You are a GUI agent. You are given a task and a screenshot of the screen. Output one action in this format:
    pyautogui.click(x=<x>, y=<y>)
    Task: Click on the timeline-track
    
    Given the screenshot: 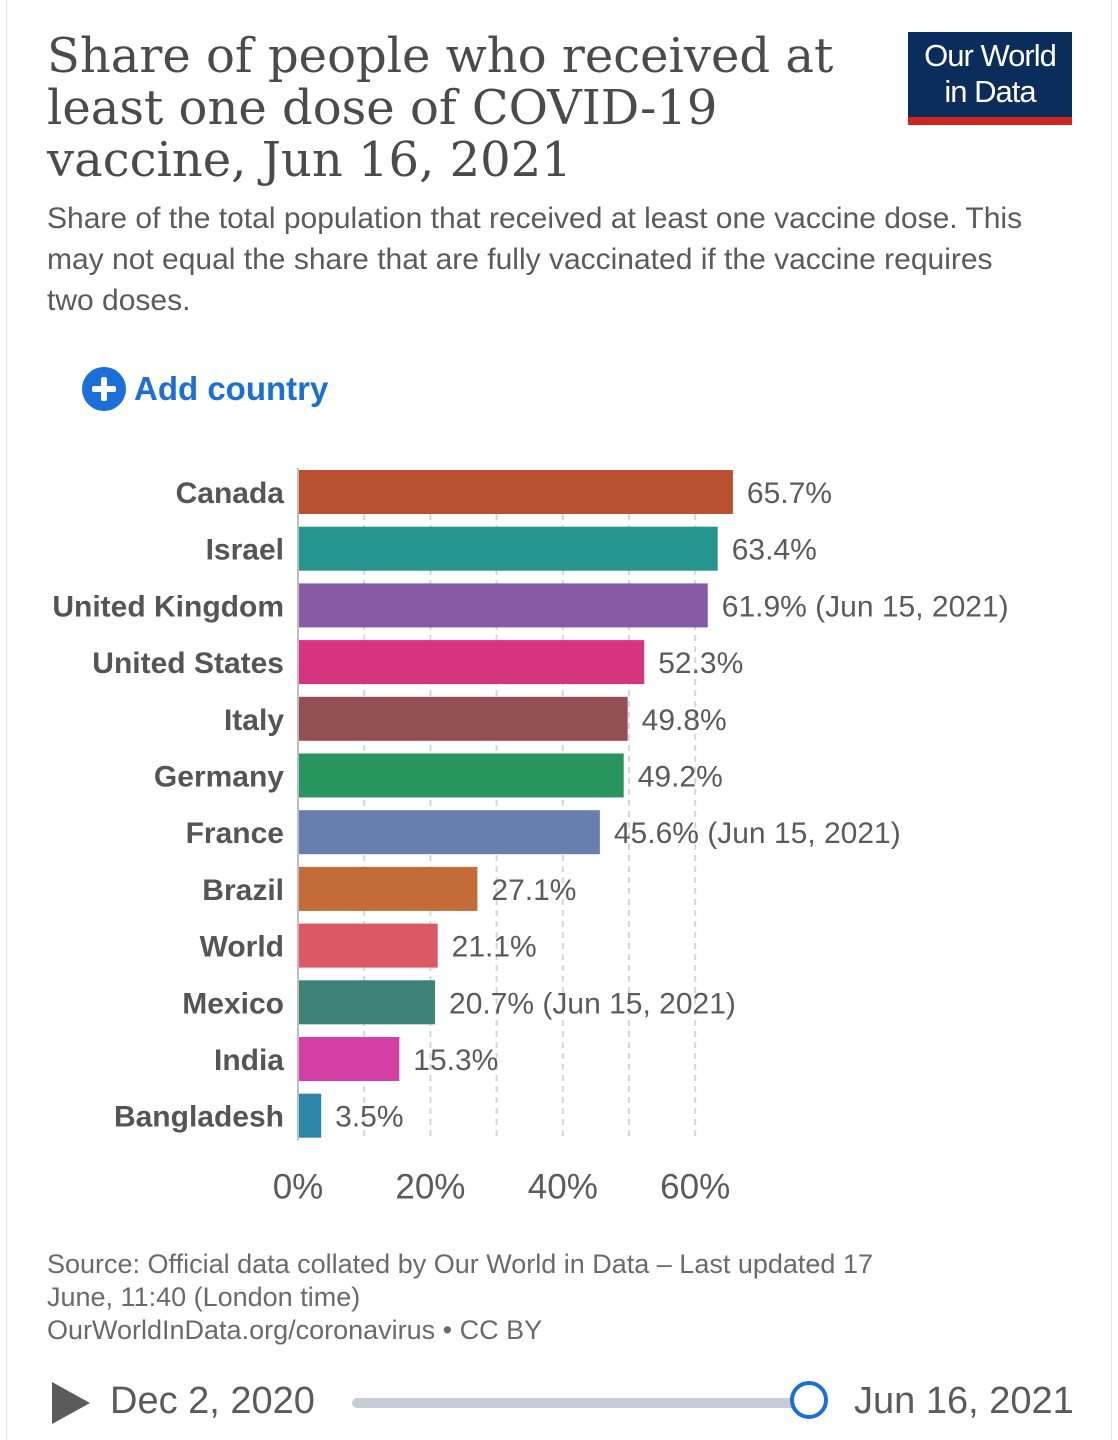 What is the action you would take?
    pyautogui.click(x=582, y=1403)
    